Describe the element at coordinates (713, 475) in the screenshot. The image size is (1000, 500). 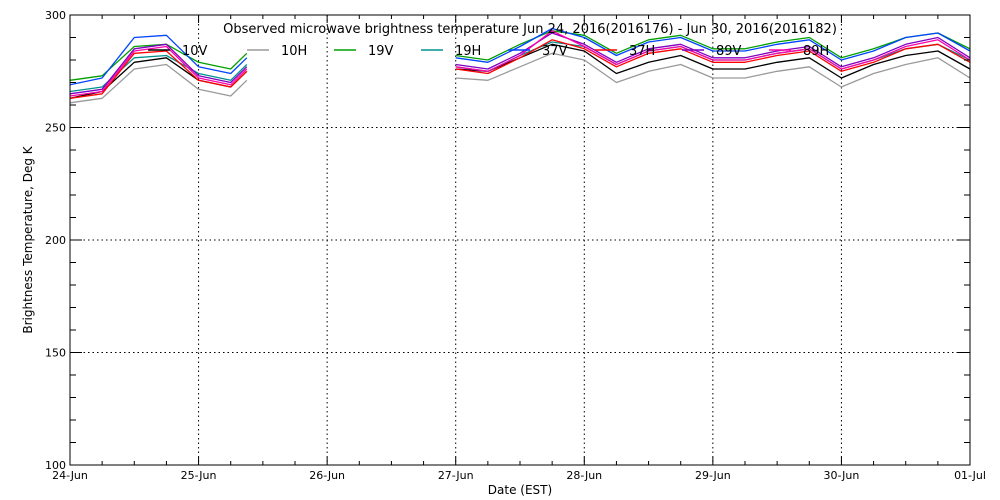
I see `x-tick-label-29-jun: 29-Jun` at that location.